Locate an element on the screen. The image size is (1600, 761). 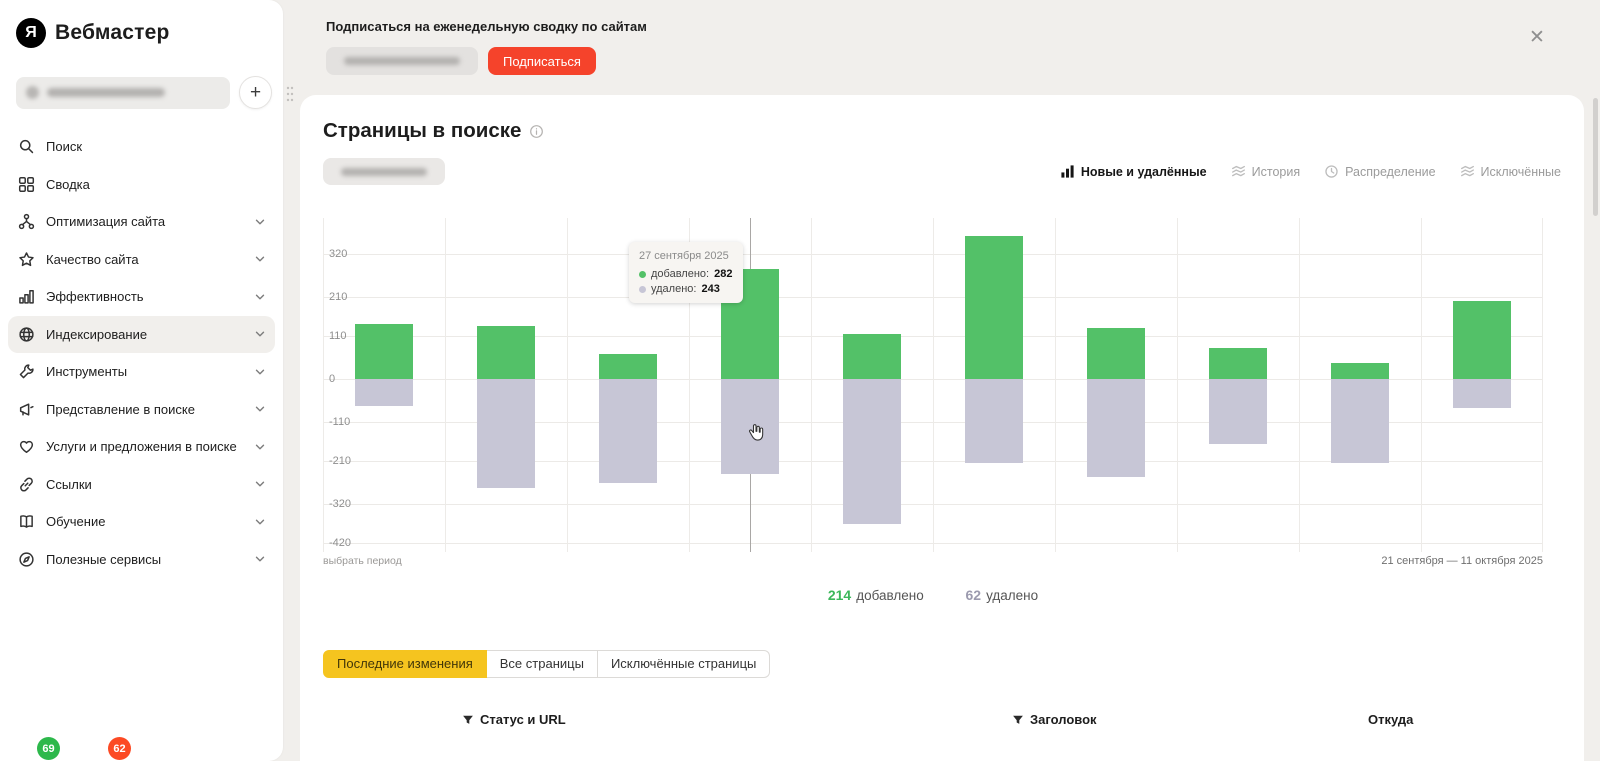
added-label: добавлено is located at coordinates (890, 595).